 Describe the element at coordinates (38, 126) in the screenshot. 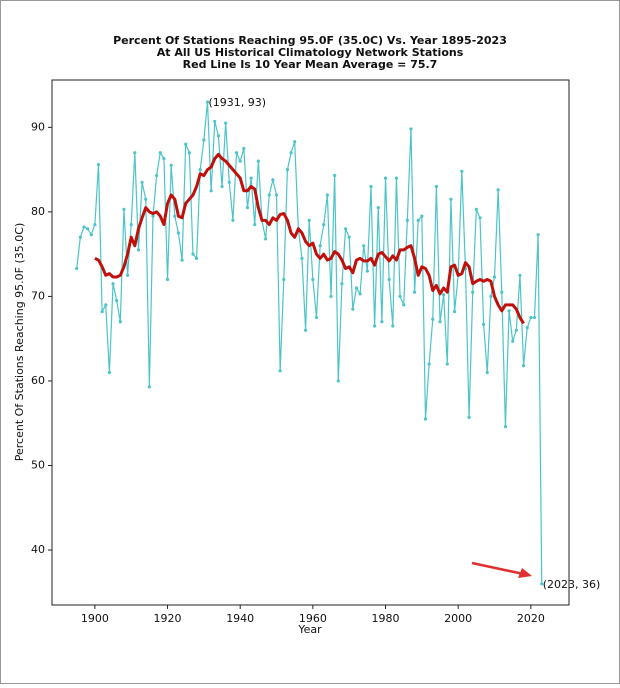

I see `y-tick-label: 90` at that location.